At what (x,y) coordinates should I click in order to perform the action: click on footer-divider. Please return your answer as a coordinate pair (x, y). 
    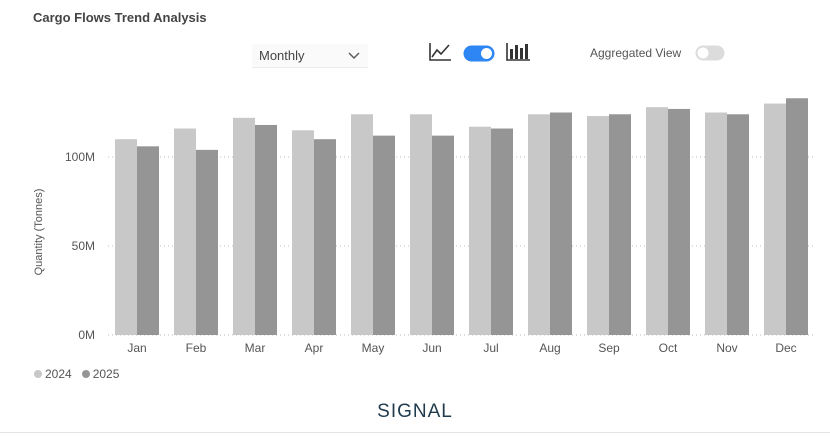
    Looking at the image, I should click on (415, 432).